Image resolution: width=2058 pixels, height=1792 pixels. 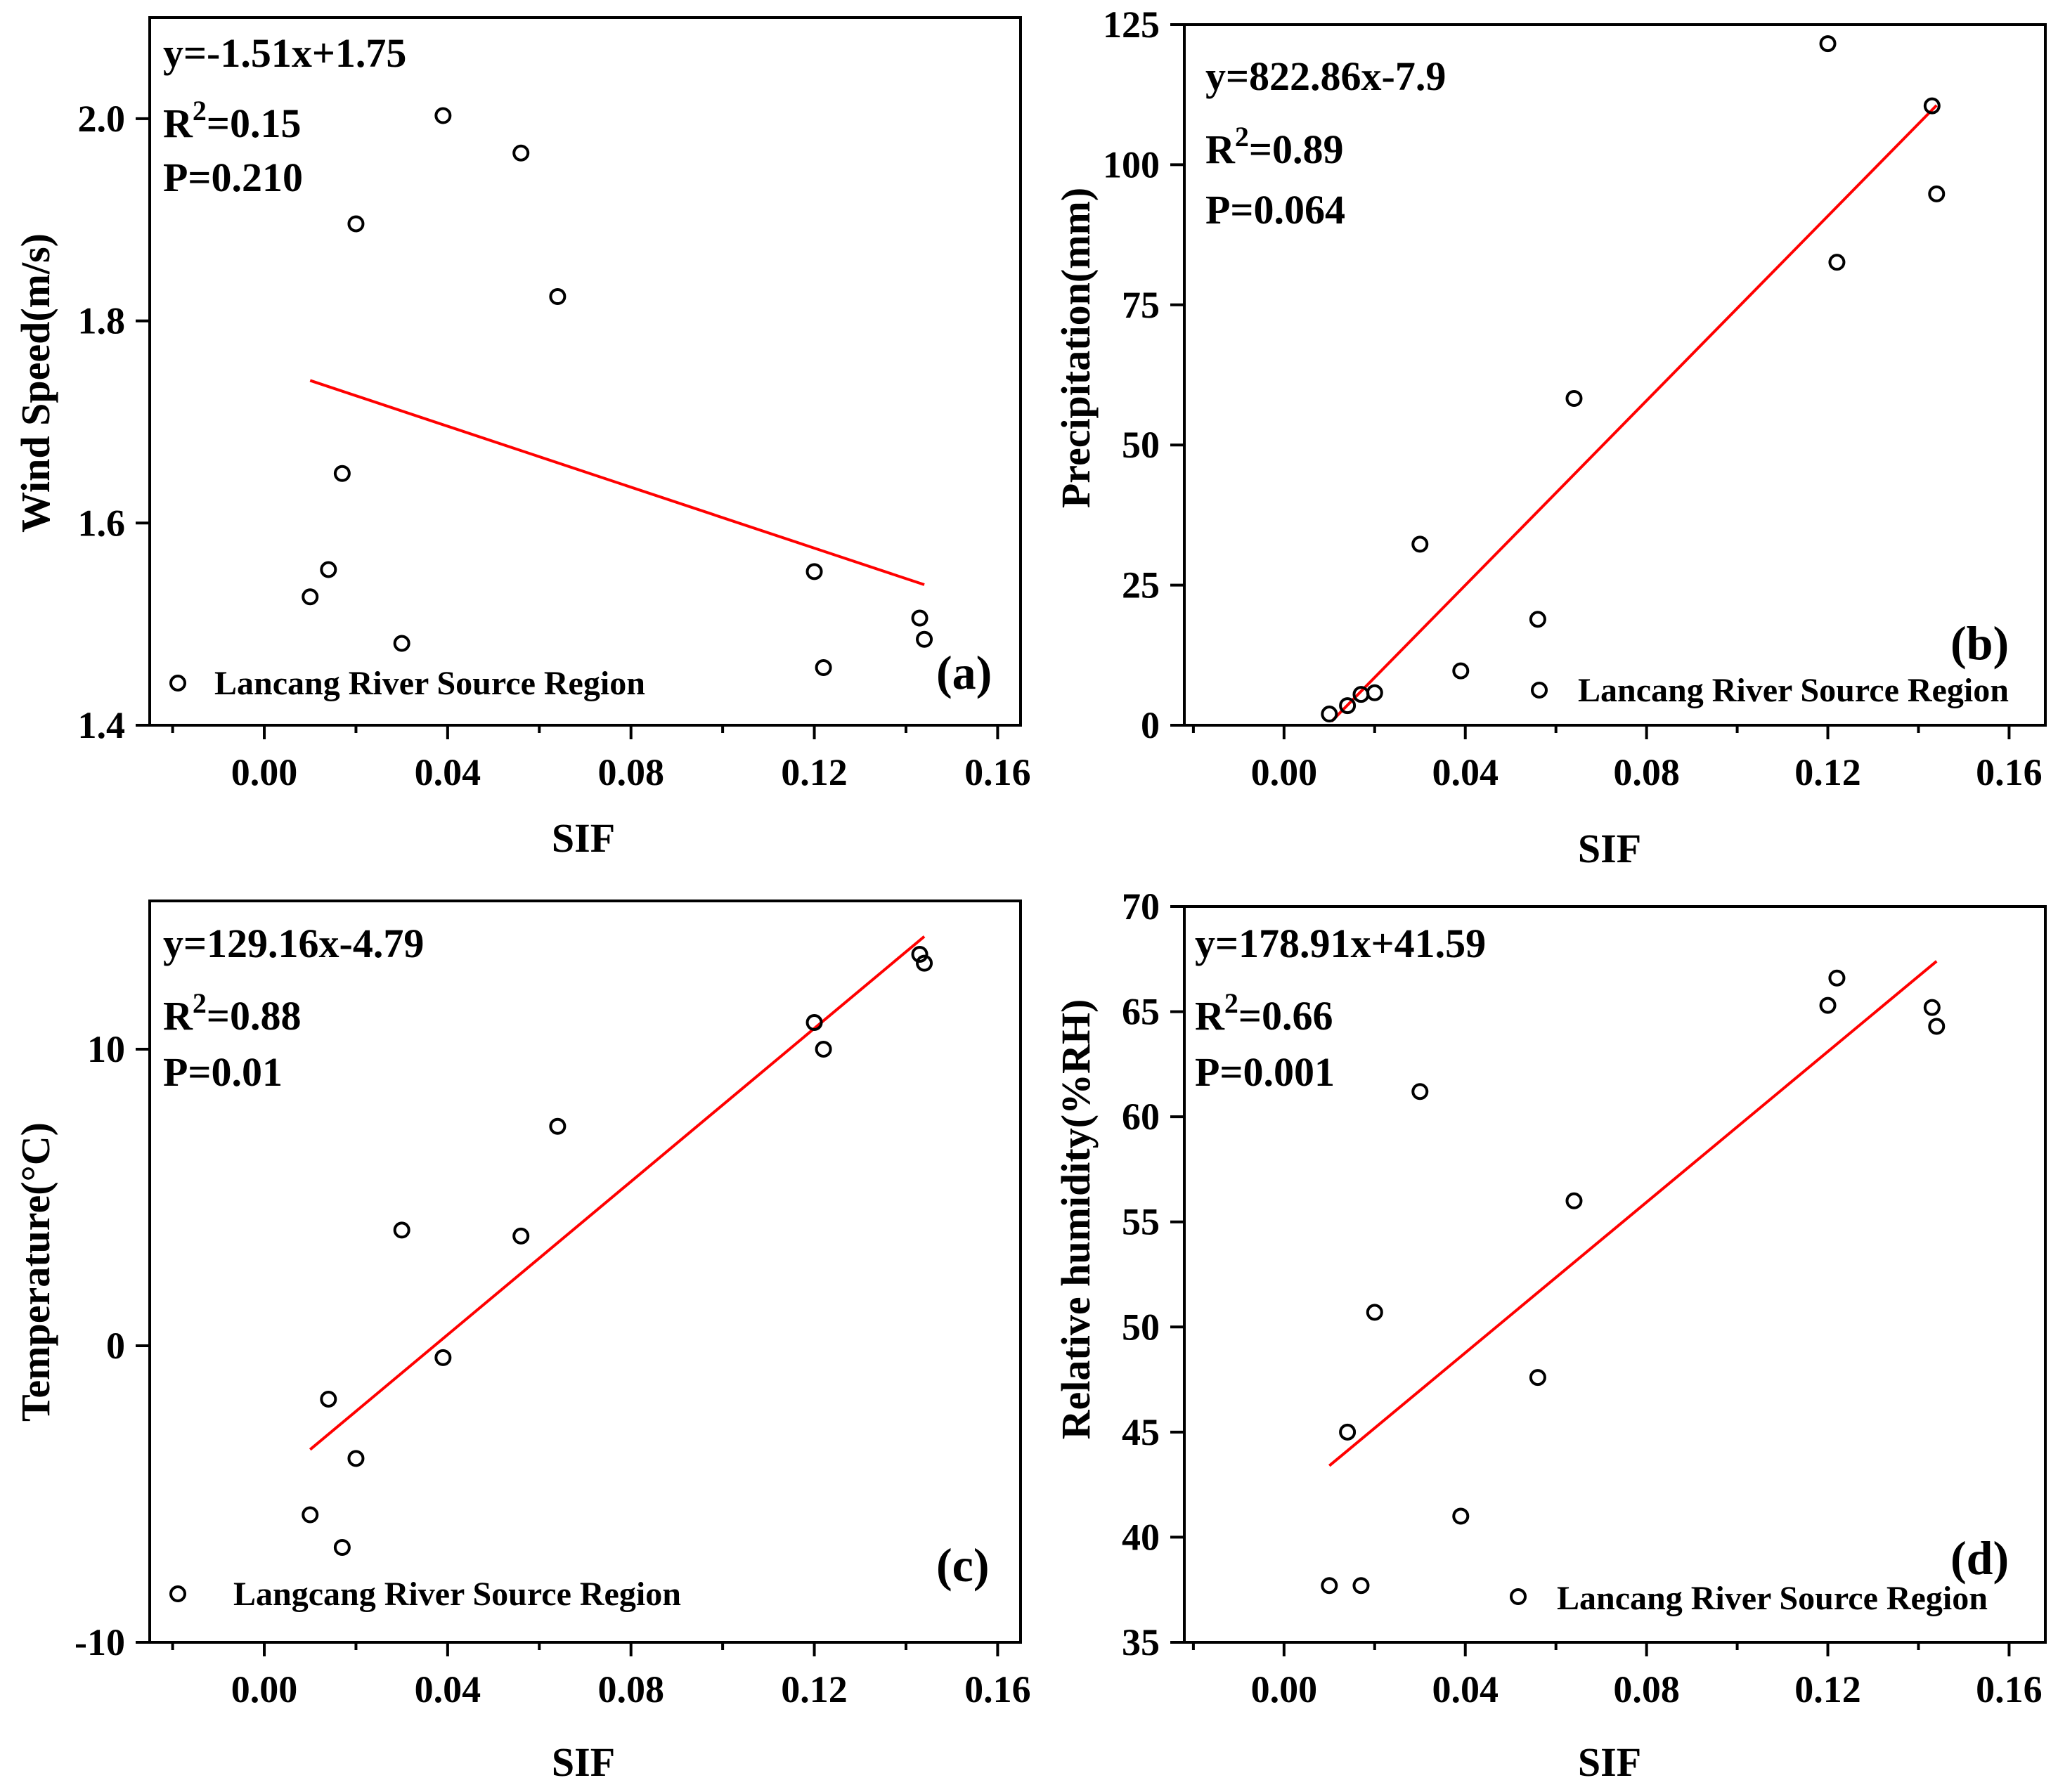 I want to click on panel-c-x-tick-label: 0.08, so click(x=631, y=1689).